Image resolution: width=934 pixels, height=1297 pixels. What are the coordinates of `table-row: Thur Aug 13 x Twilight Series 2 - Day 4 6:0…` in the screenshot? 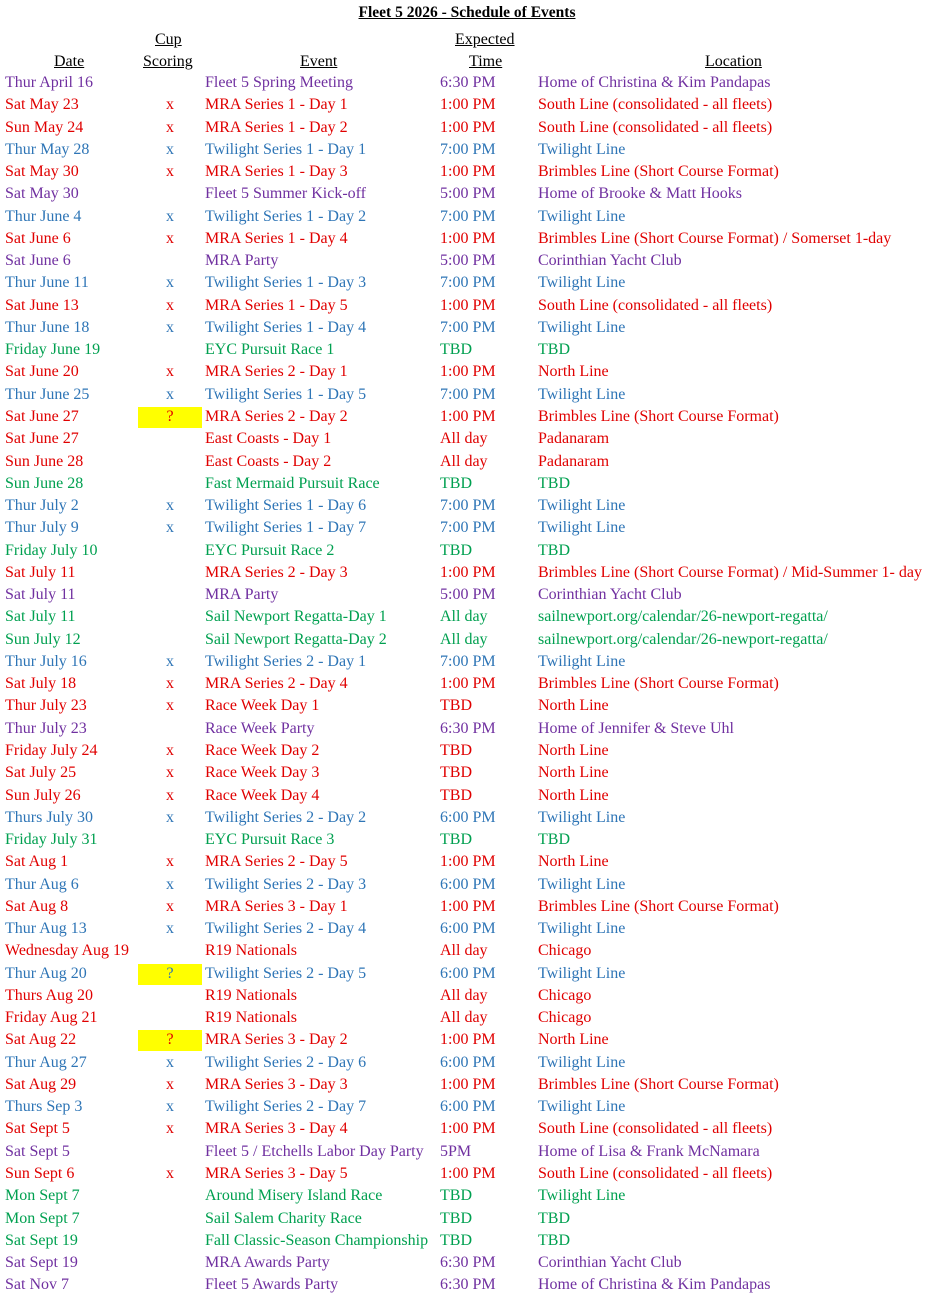 It's located at (467, 929).